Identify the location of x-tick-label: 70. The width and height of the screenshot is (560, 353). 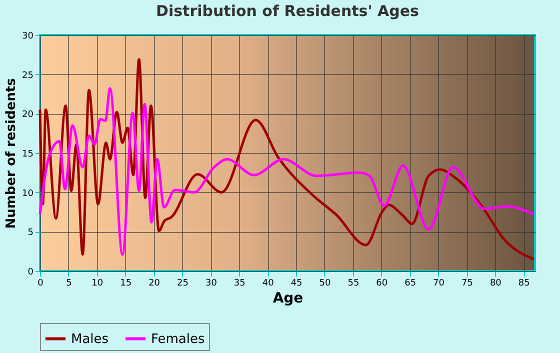
(439, 283).